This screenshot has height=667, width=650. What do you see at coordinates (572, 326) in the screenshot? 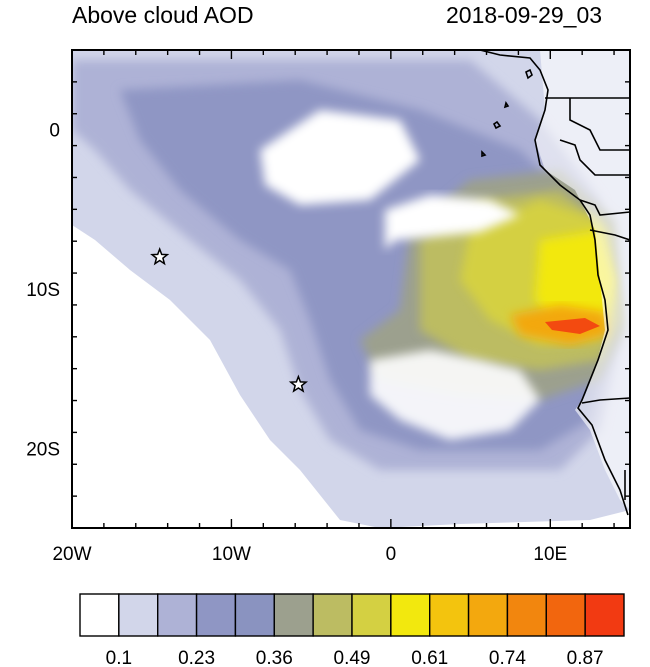
I see `aod-region-red` at bounding box center [572, 326].